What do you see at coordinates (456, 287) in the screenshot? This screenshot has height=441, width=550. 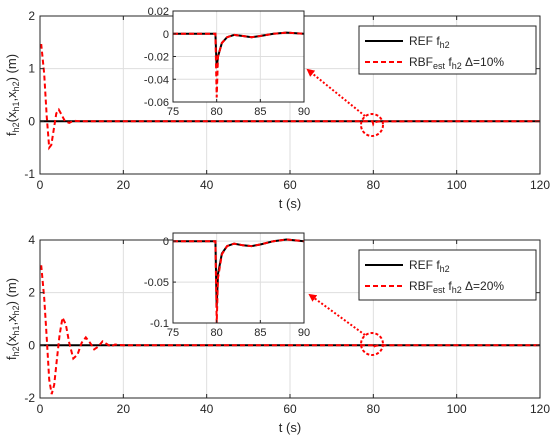 I see `legend-label-rbf: RBFest fh2 Δ=20%` at bounding box center [456, 287].